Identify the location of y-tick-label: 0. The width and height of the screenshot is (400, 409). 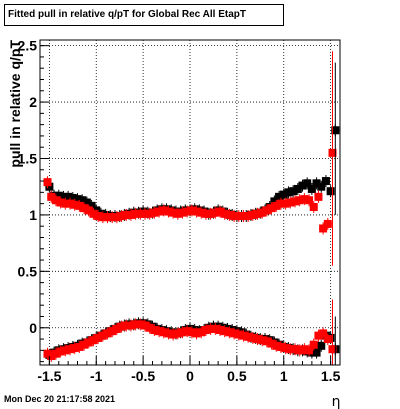
(33, 328).